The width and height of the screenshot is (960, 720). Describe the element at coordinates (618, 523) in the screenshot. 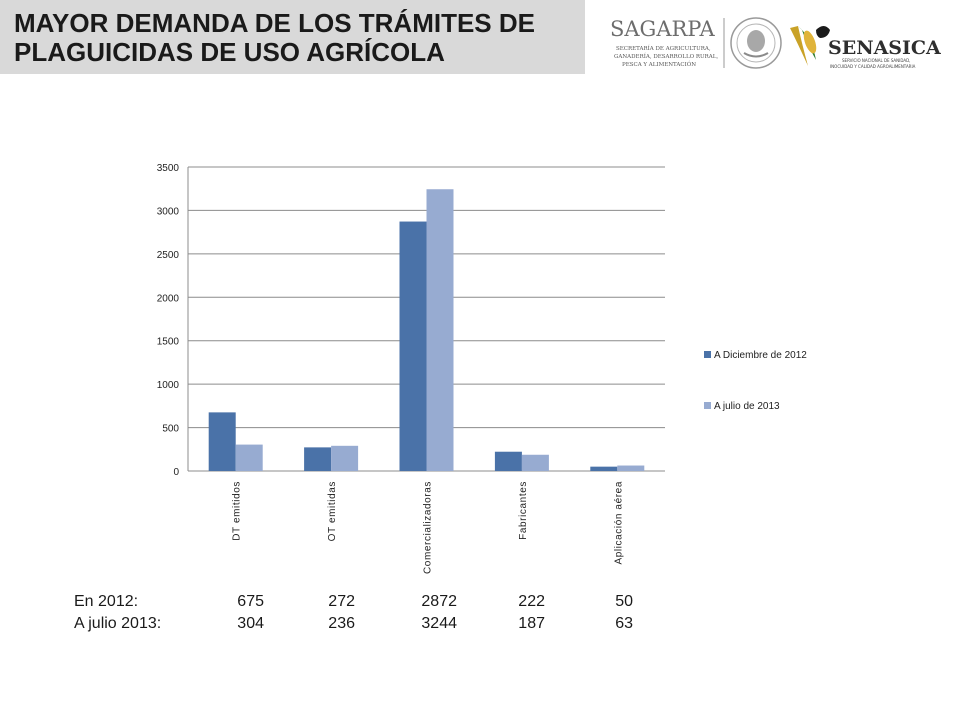

I see `x-tick-label: Aplicación aérea` at that location.